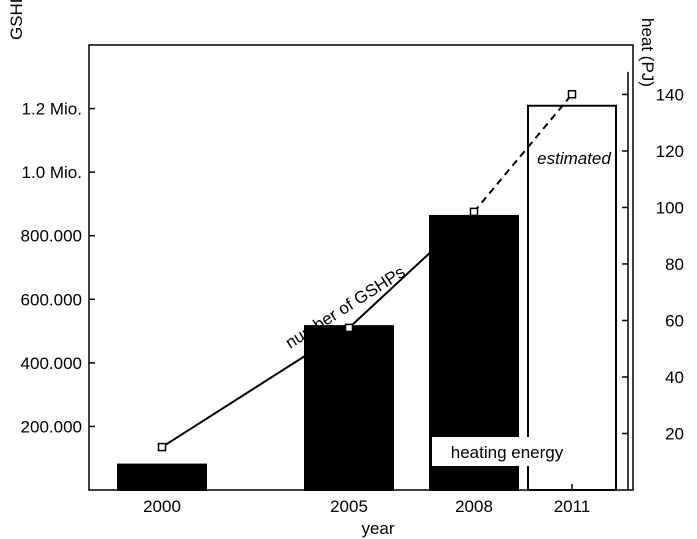  Describe the element at coordinates (349, 328) in the screenshot. I see `line-point-2005` at that location.